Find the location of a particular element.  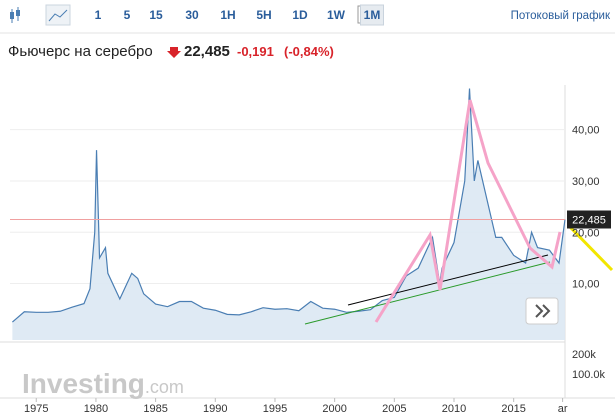

x-tick-label: 1975 is located at coordinates (36, 409).